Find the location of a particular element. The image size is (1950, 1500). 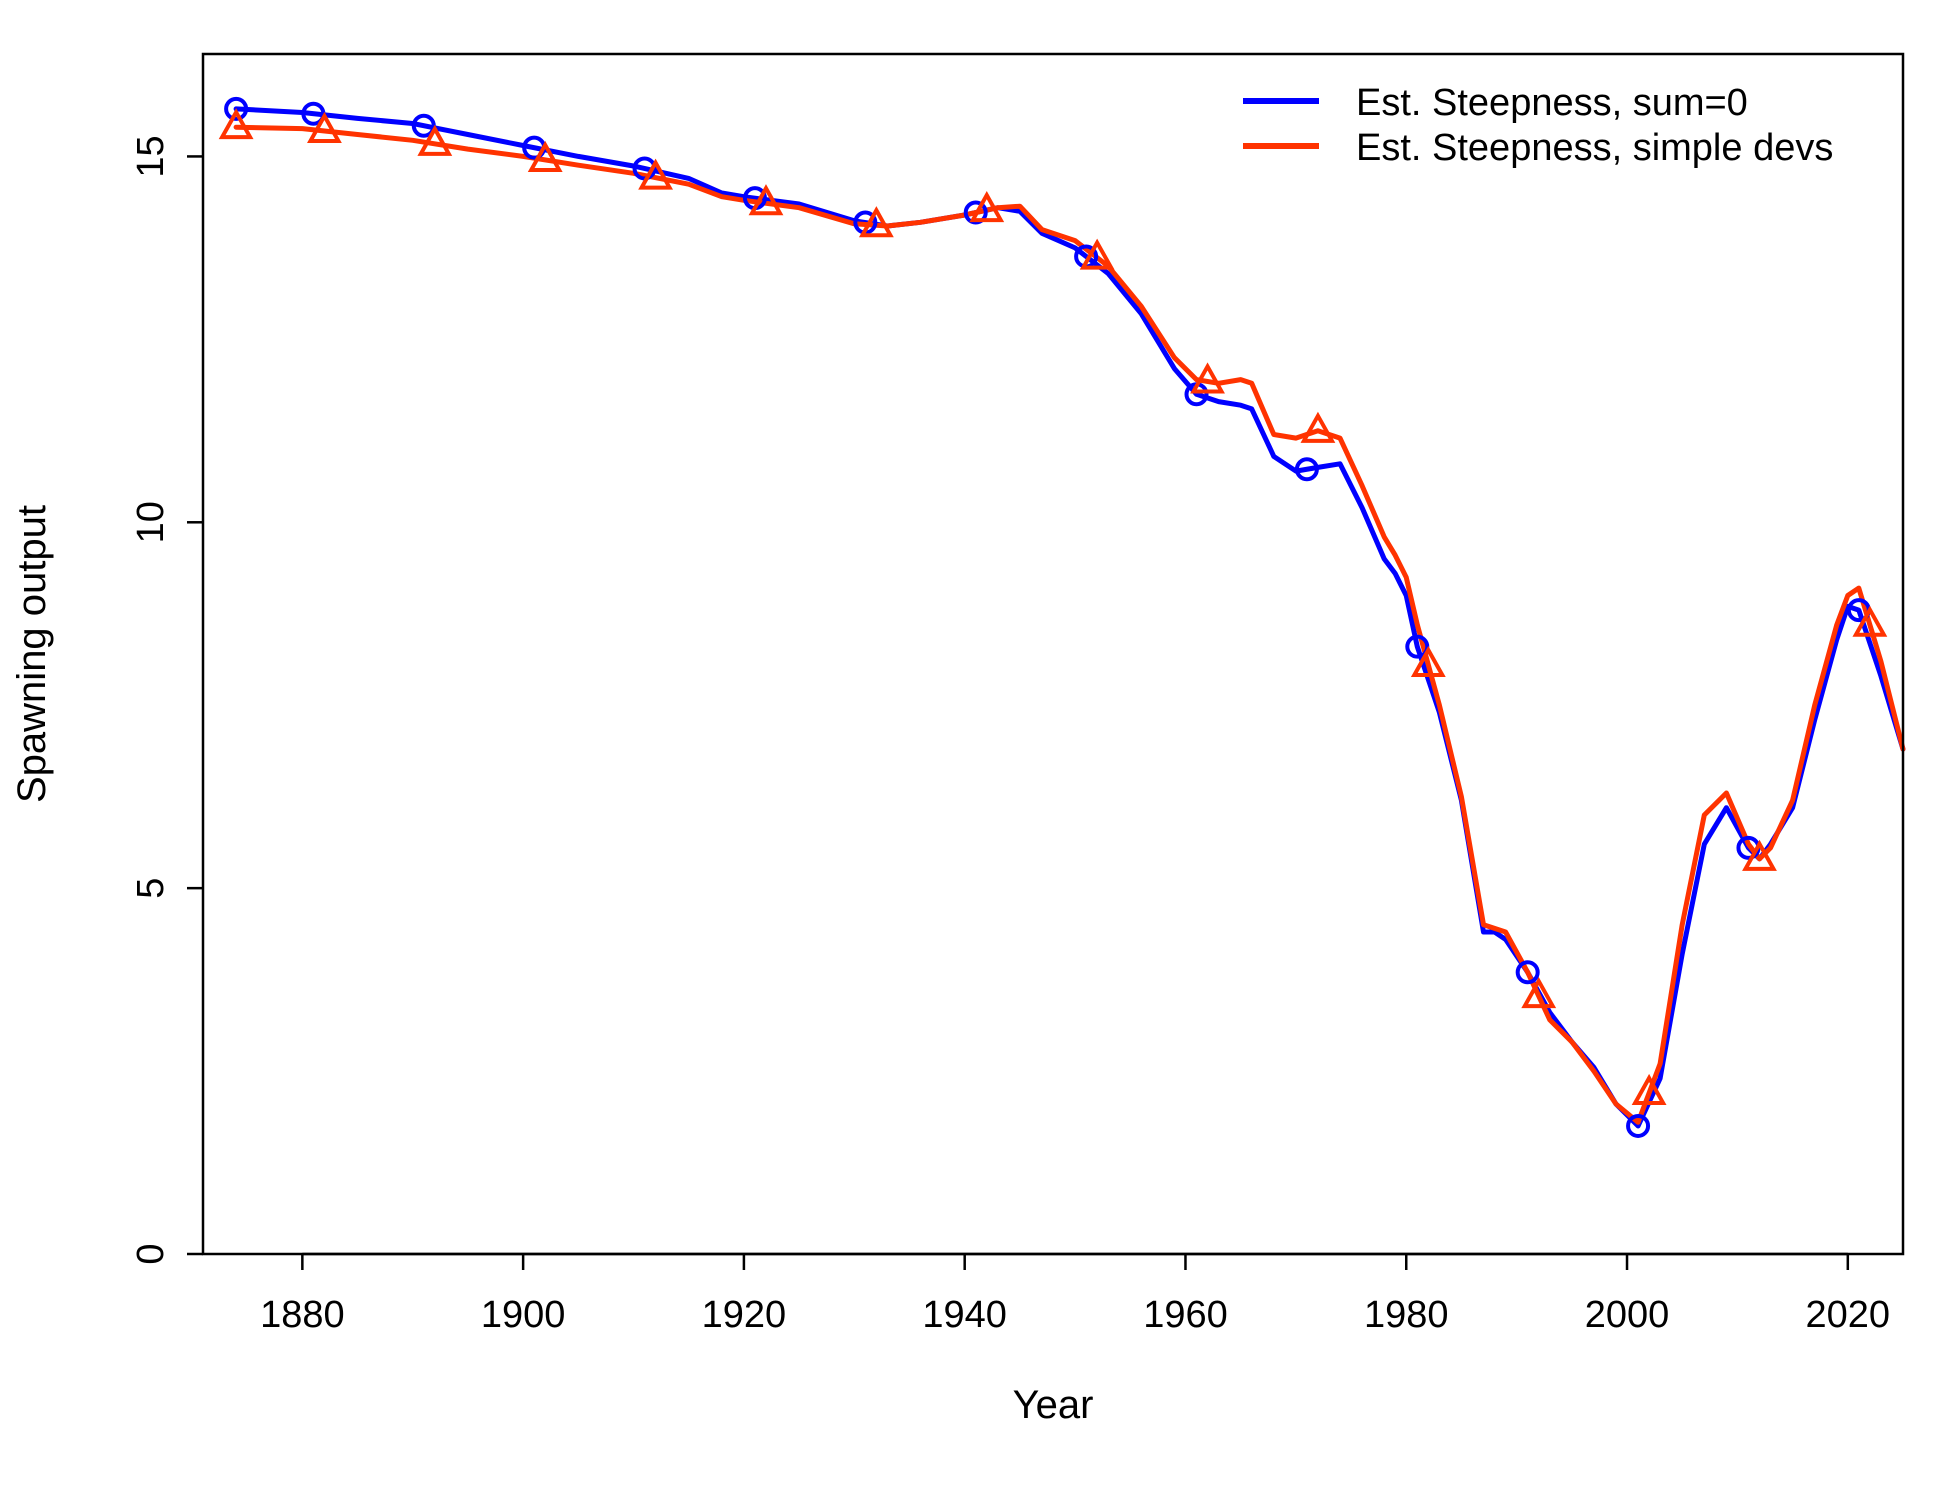

x-tick-label: 2000 is located at coordinates (1627, 1315).